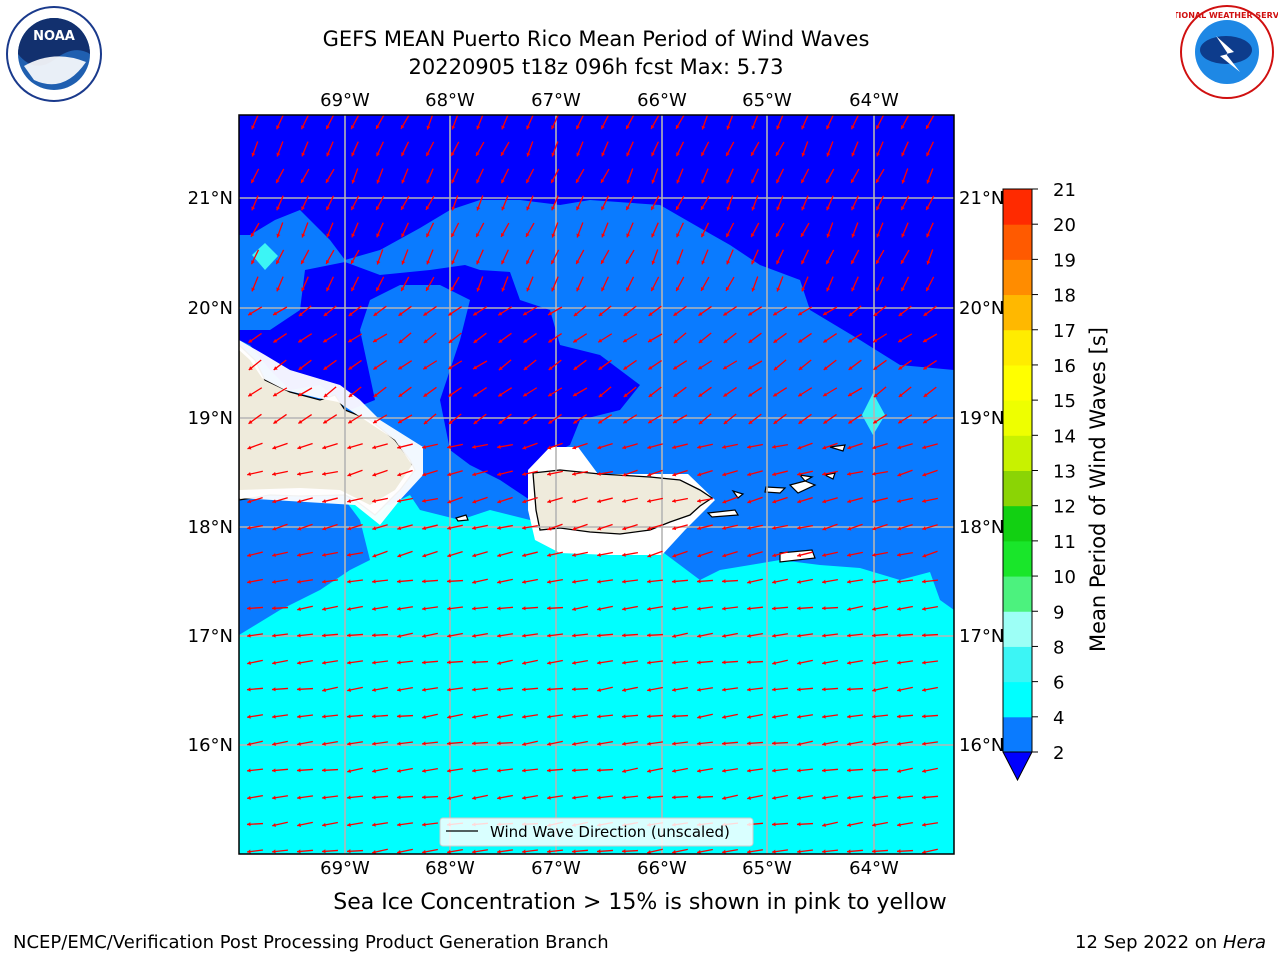 The image size is (1280, 960). Describe the element at coordinates (1058, 683) in the screenshot. I see `colorbar-tick-label: 6` at that location.